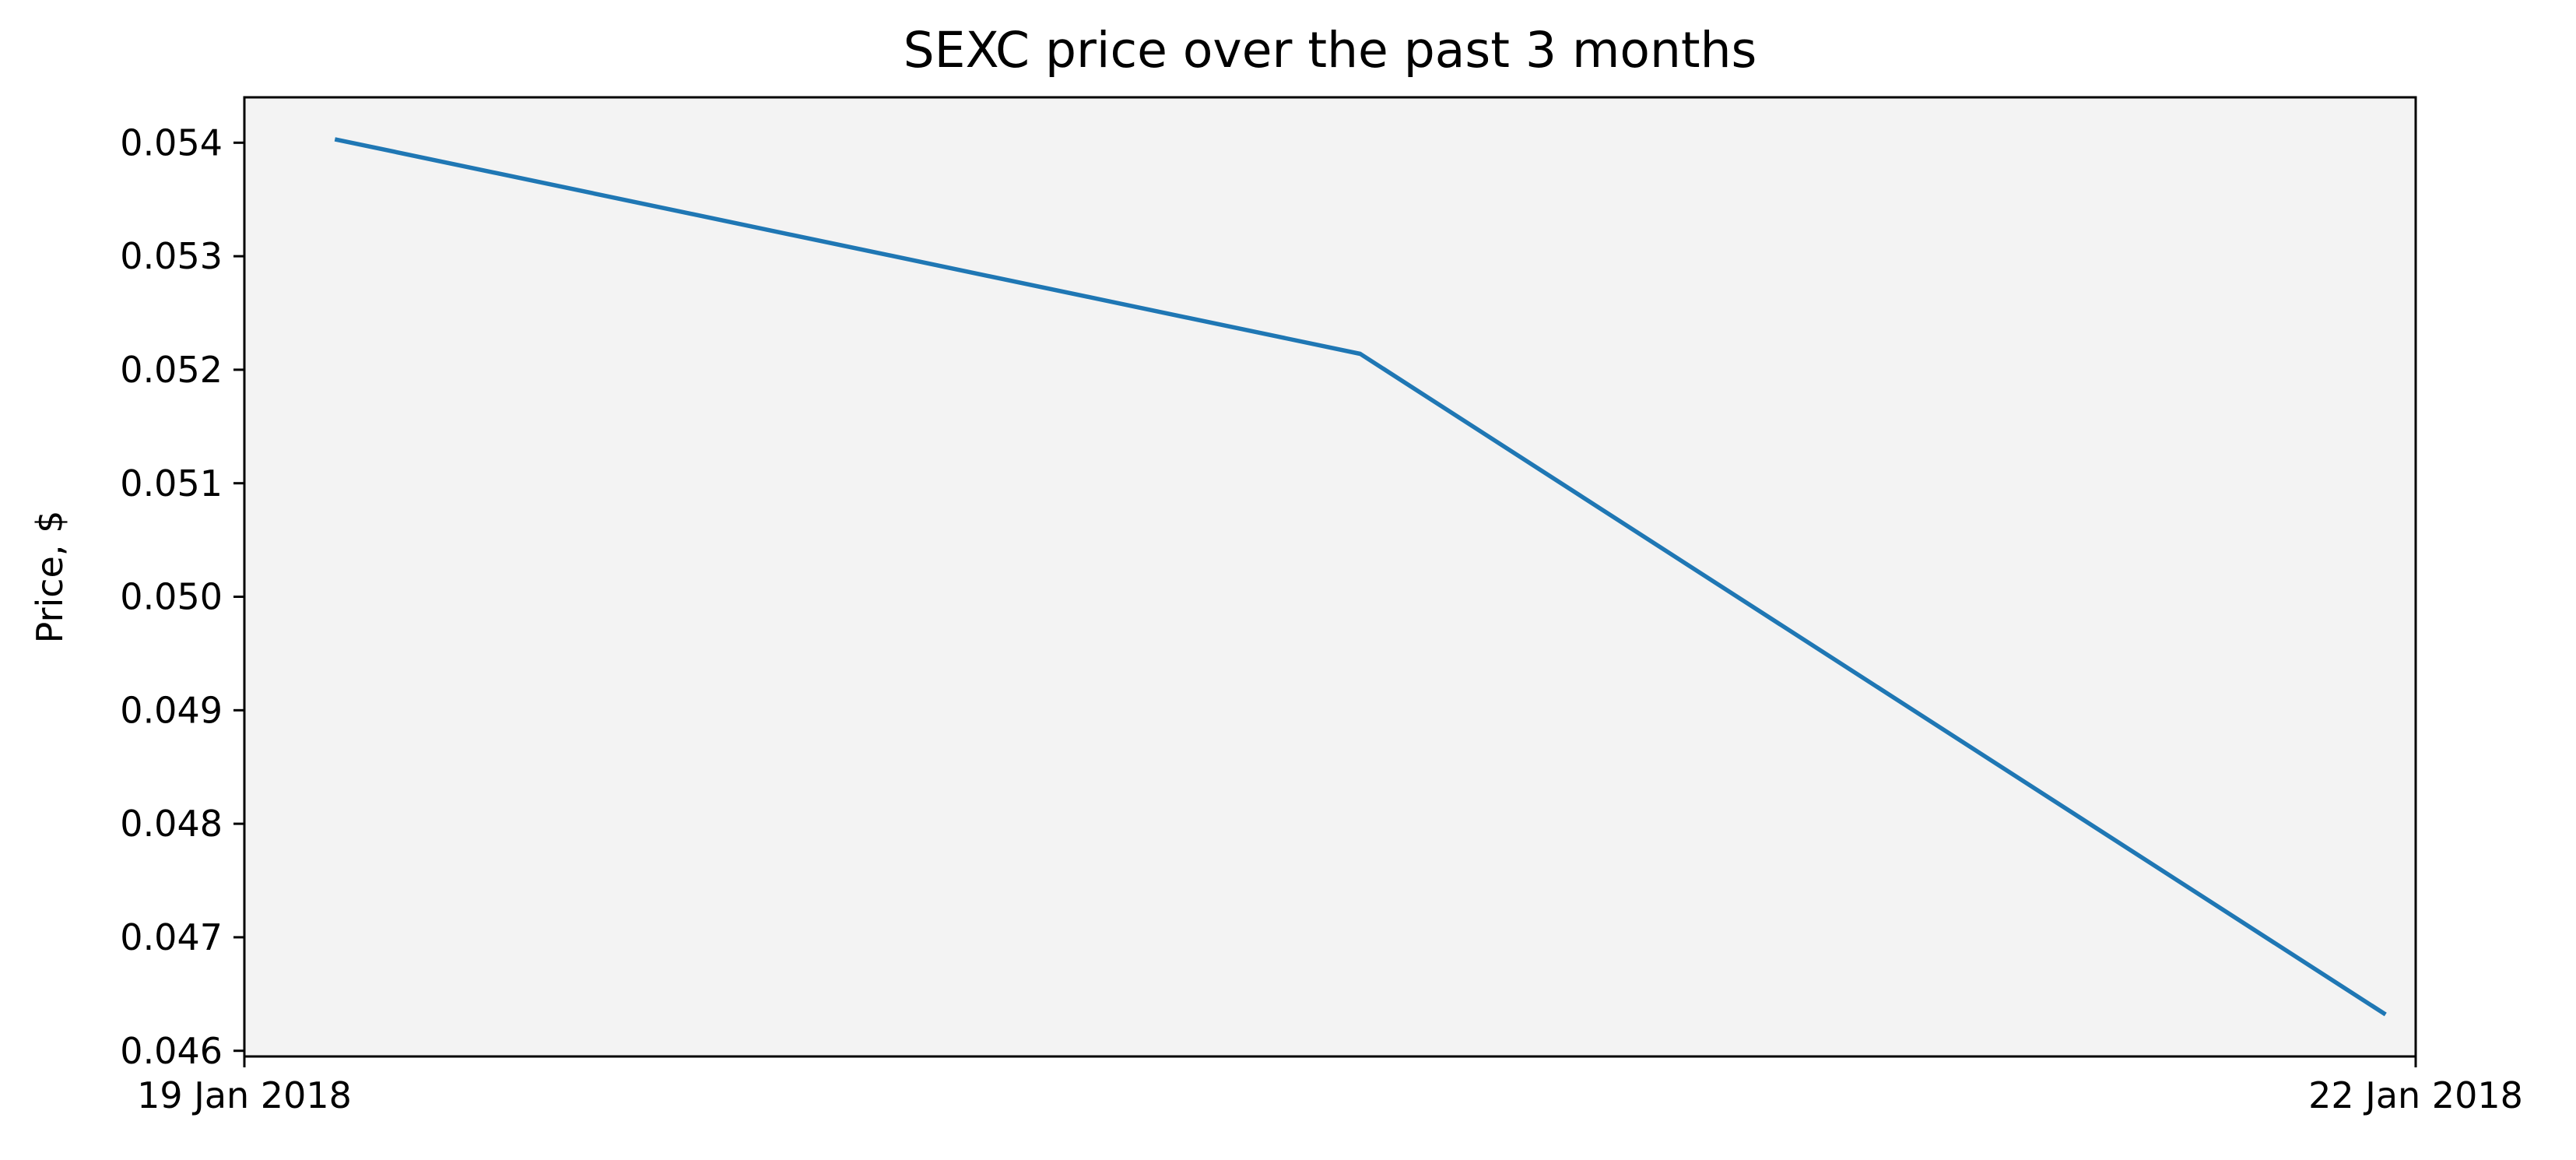 This screenshot has width=2576, height=1160. I want to click on x-tick-label: 19 Jan 2018, so click(245, 1095).